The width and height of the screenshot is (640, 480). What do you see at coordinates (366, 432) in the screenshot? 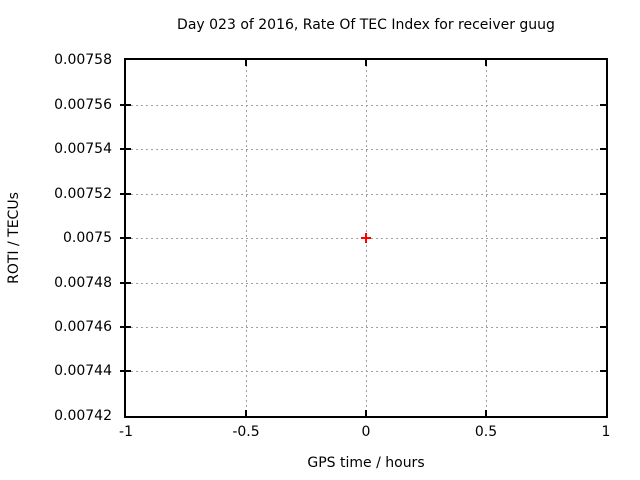
I see `x-tick-label: 0` at bounding box center [366, 432].